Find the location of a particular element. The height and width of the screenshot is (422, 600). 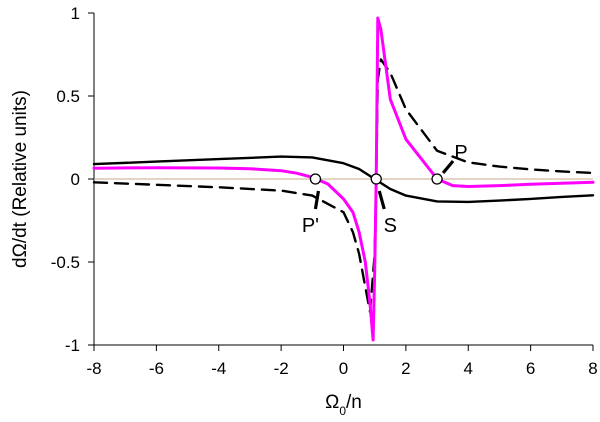

x-axis-label-subscript: 0 is located at coordinates (342, 411).